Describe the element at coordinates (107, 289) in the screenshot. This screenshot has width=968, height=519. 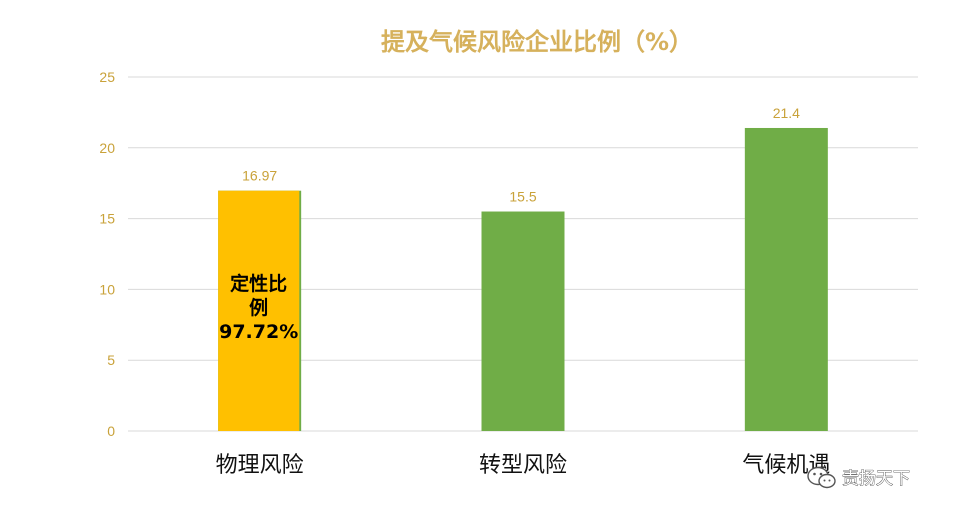
I see `y-tick-label: 10` at that location.